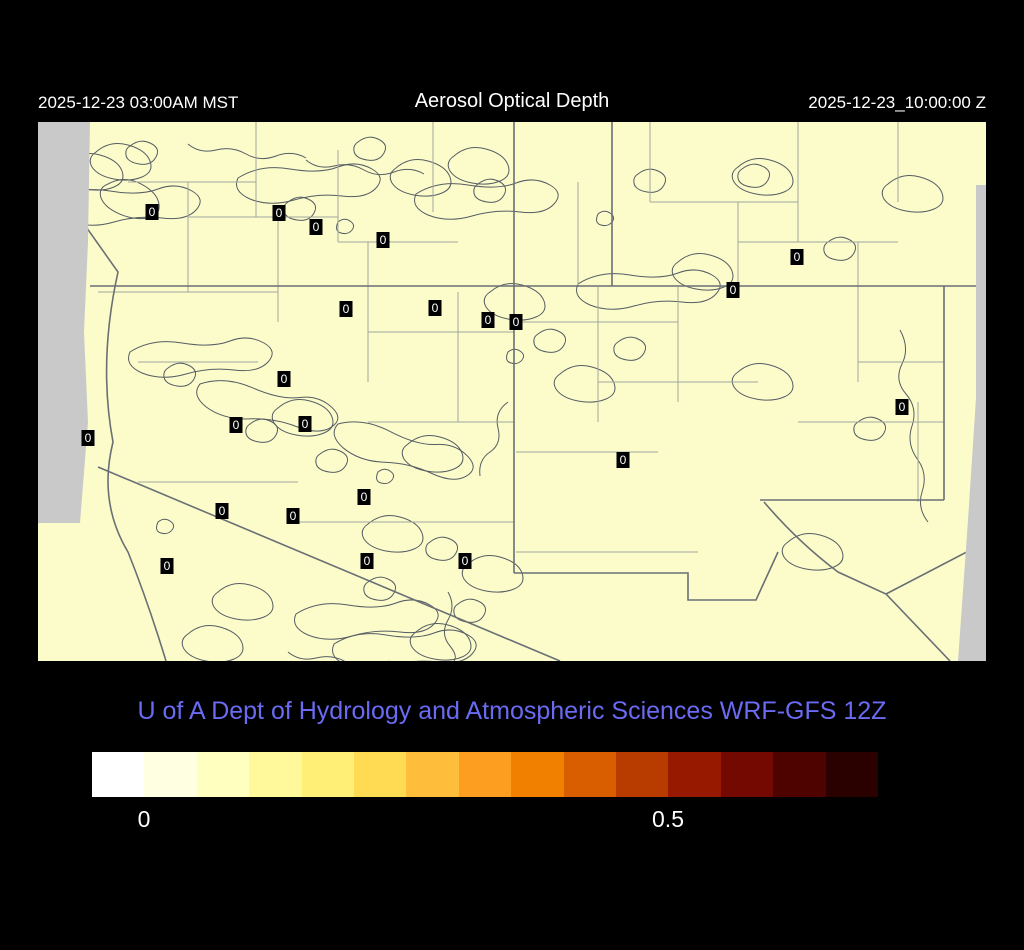  I want to click on valid-time-utc: 2025-12-23_10:00:00 Z, so click(897, 102).